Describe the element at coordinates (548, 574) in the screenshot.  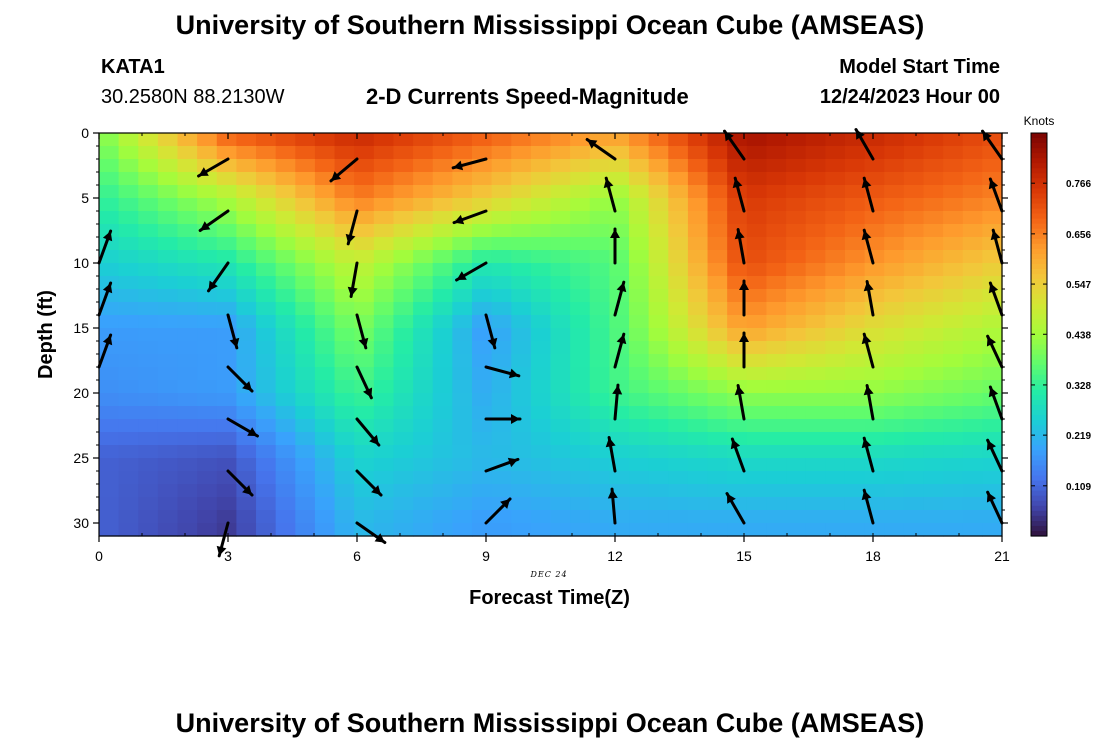
I see `date-label: DEC 24` at that location.